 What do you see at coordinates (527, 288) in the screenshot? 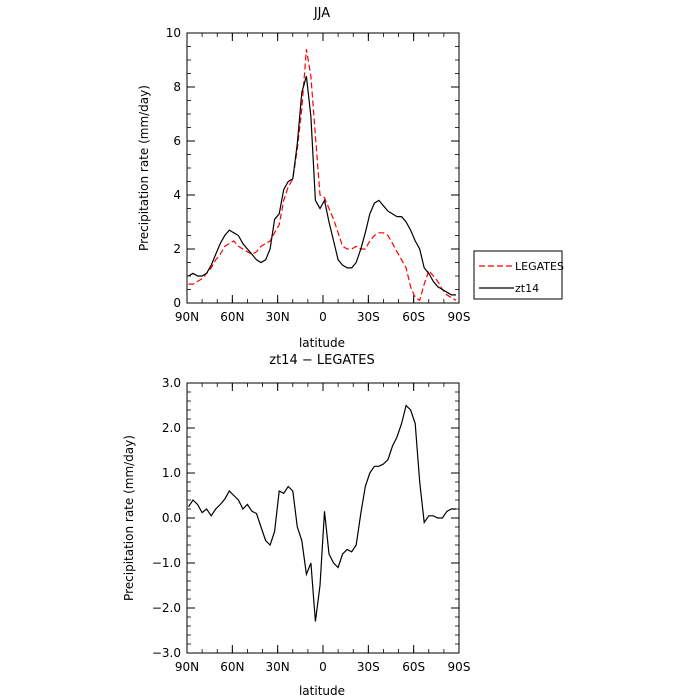
I see `legend-label-zt14: zt14` at bounding box center [527, 288].